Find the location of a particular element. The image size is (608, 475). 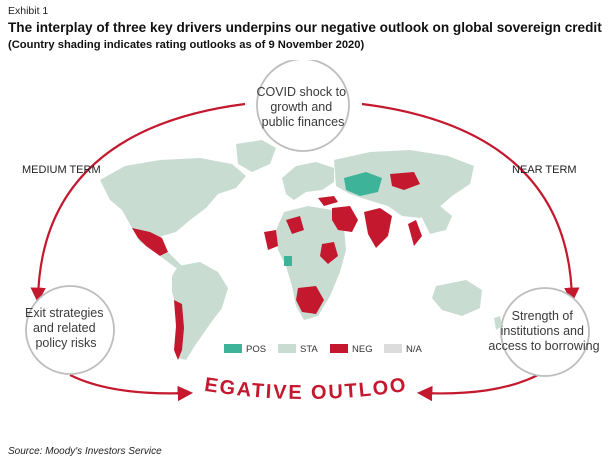

node-left-line-3: policy risks is located at coordinates (65, 343).